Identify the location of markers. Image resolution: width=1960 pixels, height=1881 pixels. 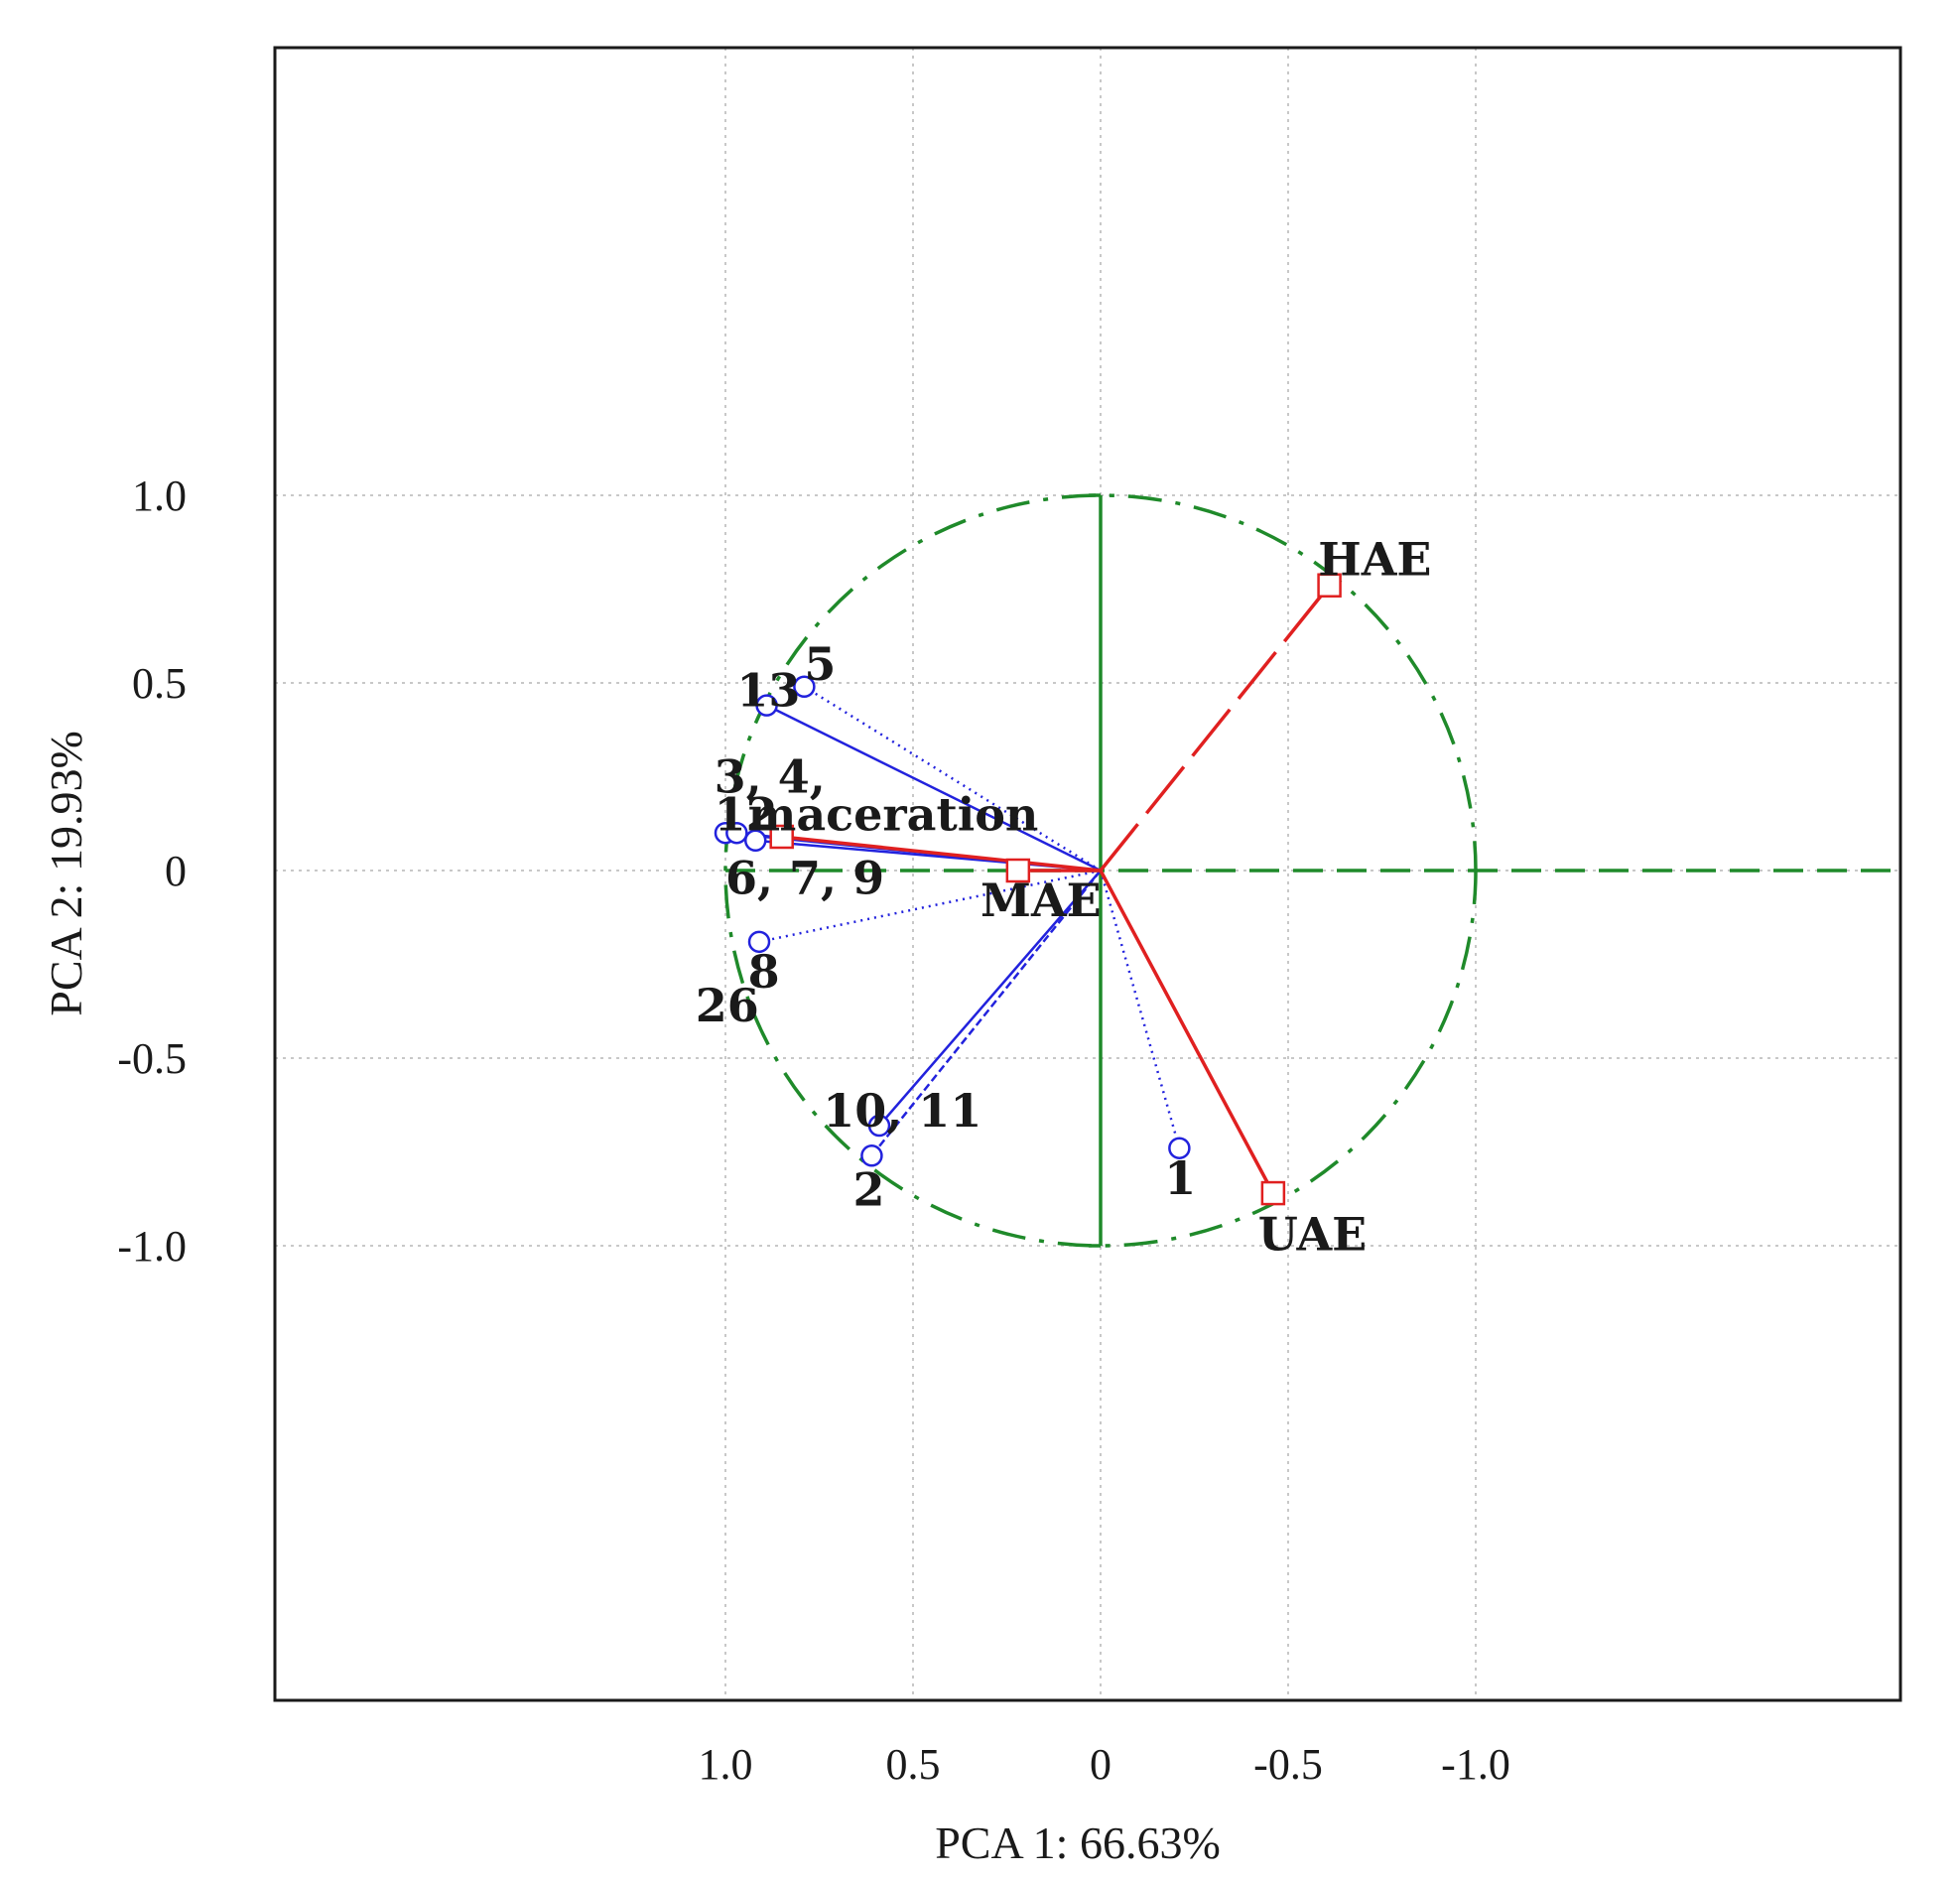
(1028, 889).